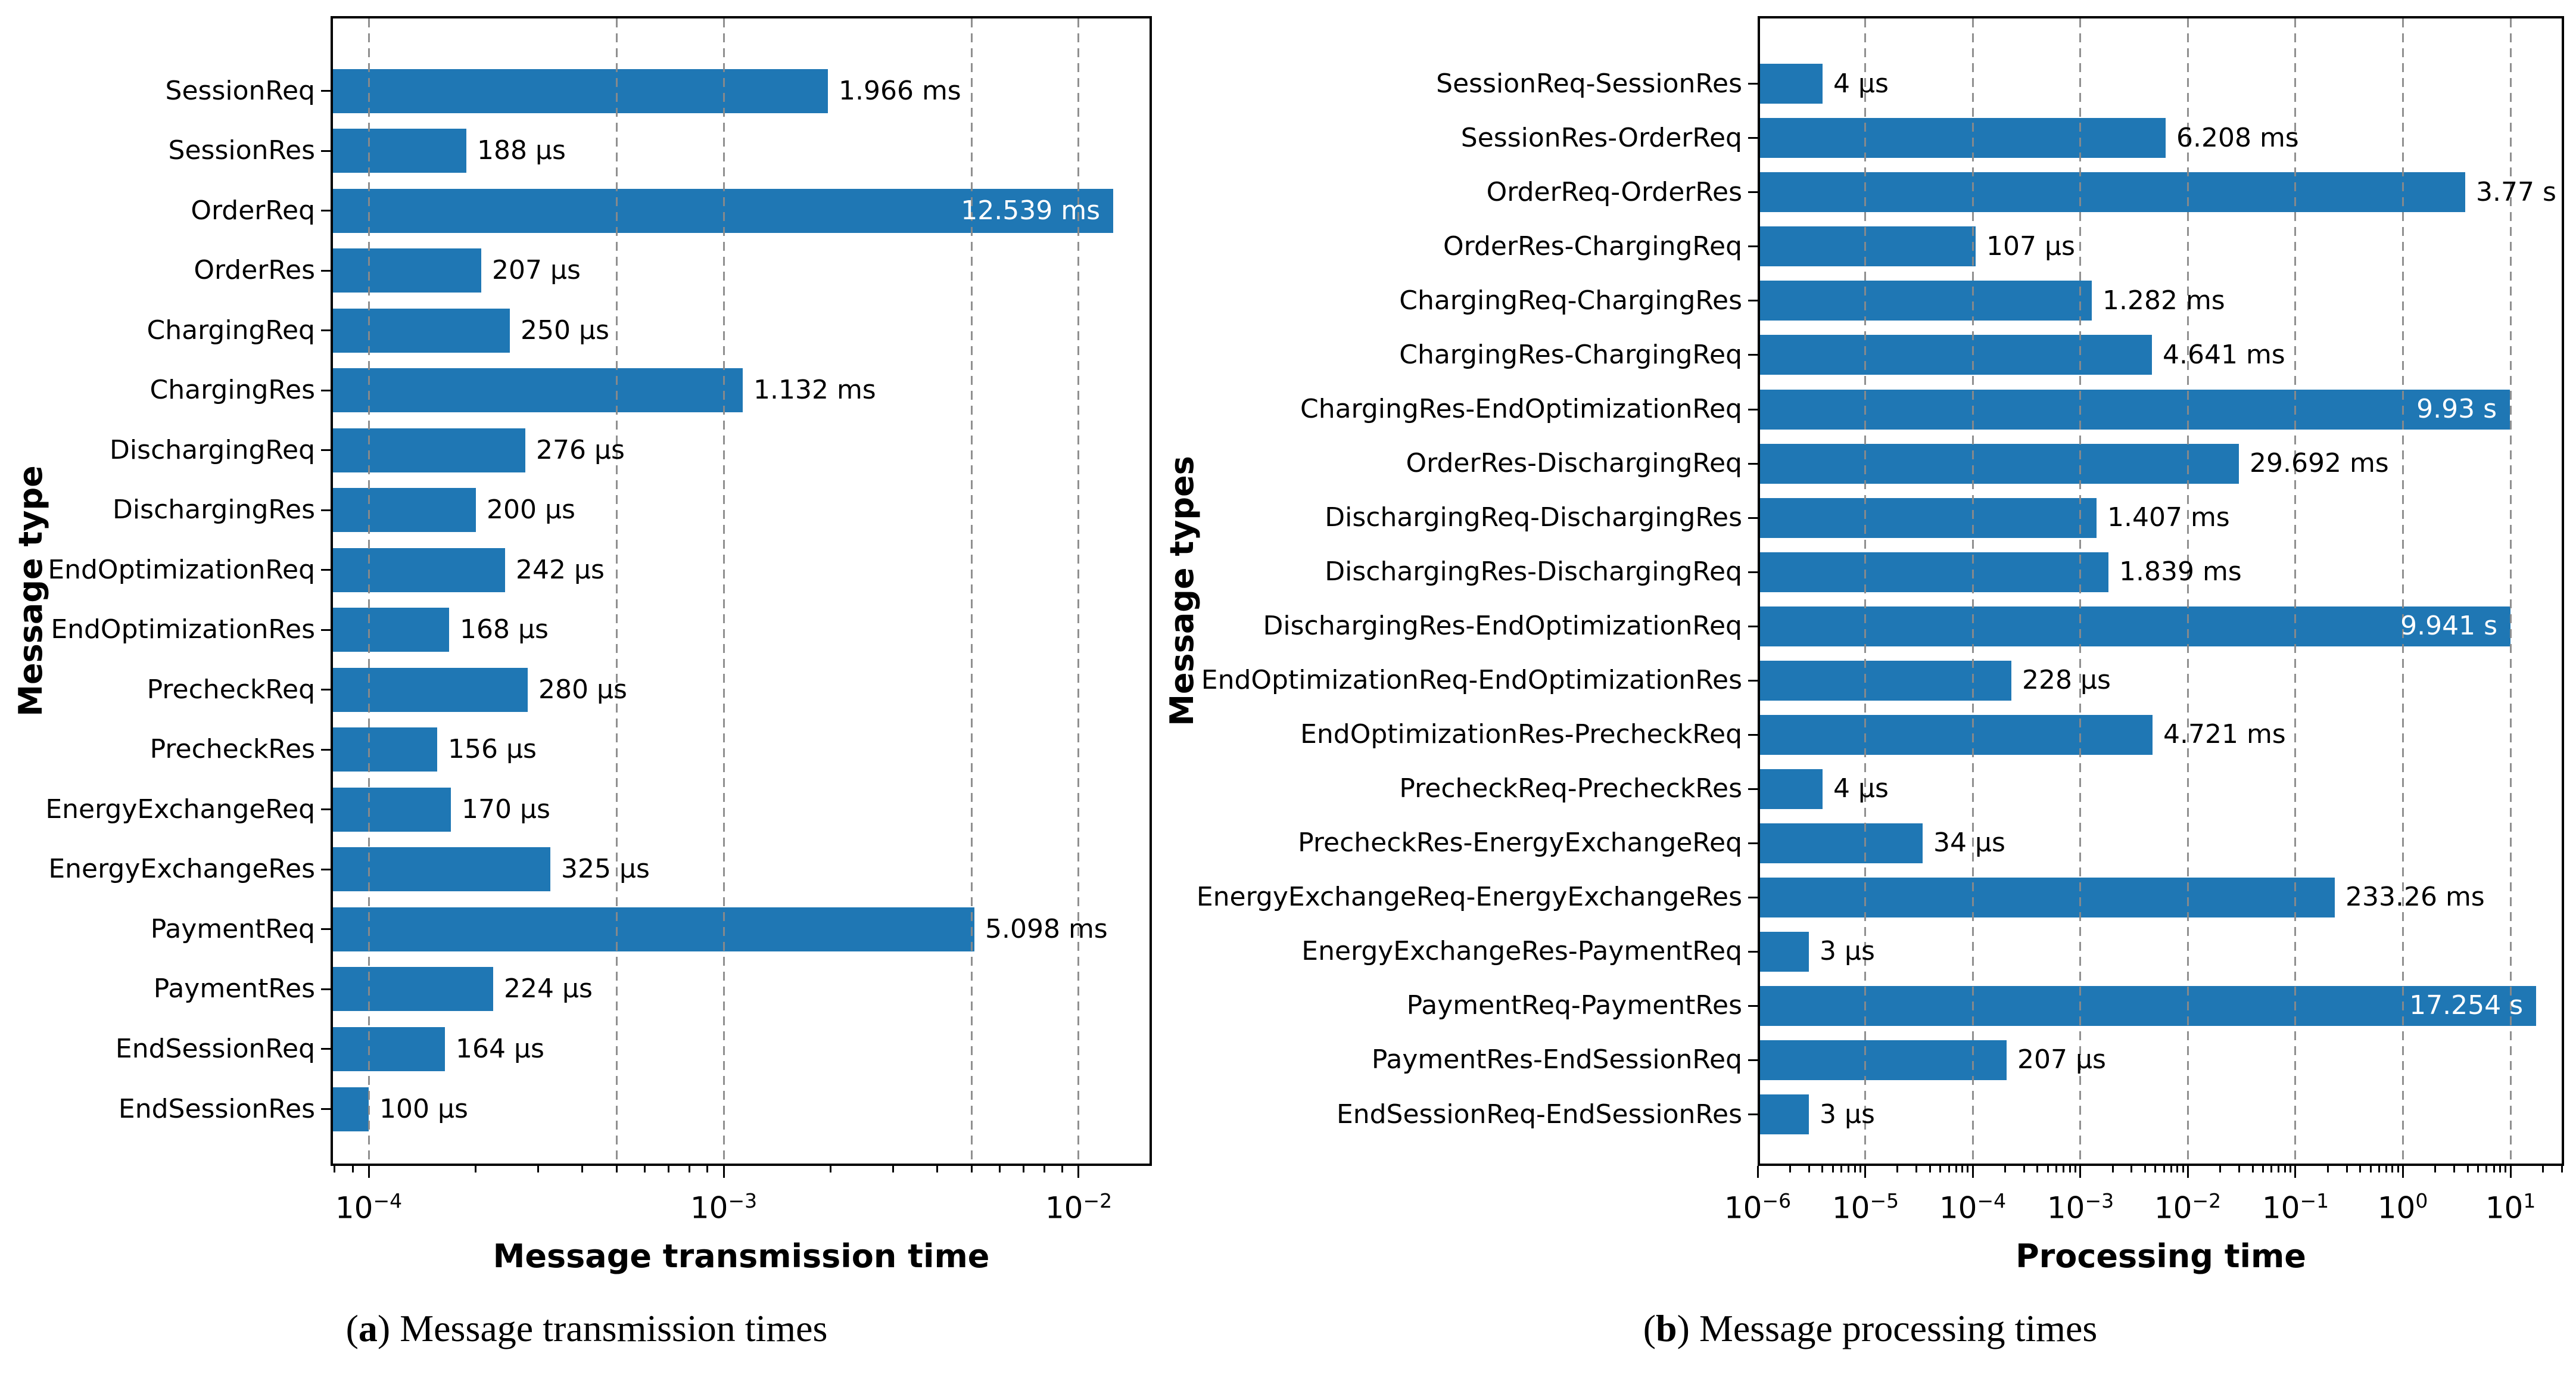  What do you see at coordinates (1533, 571) in the screenshot?
I see `y-tick-label: DischargingRes-DischargingReq` at bounding box center [1533, 571].